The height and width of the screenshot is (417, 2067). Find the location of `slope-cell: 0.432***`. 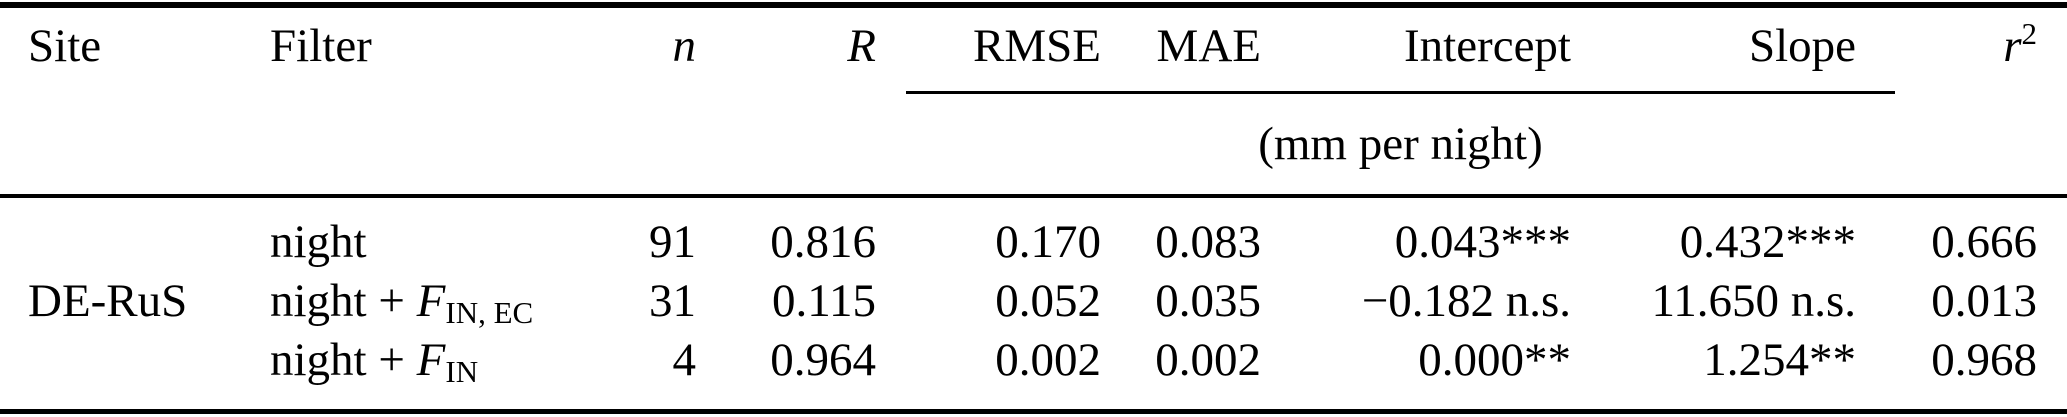

slope-cell: 0.432*** is located at coordinates (1717, 234).